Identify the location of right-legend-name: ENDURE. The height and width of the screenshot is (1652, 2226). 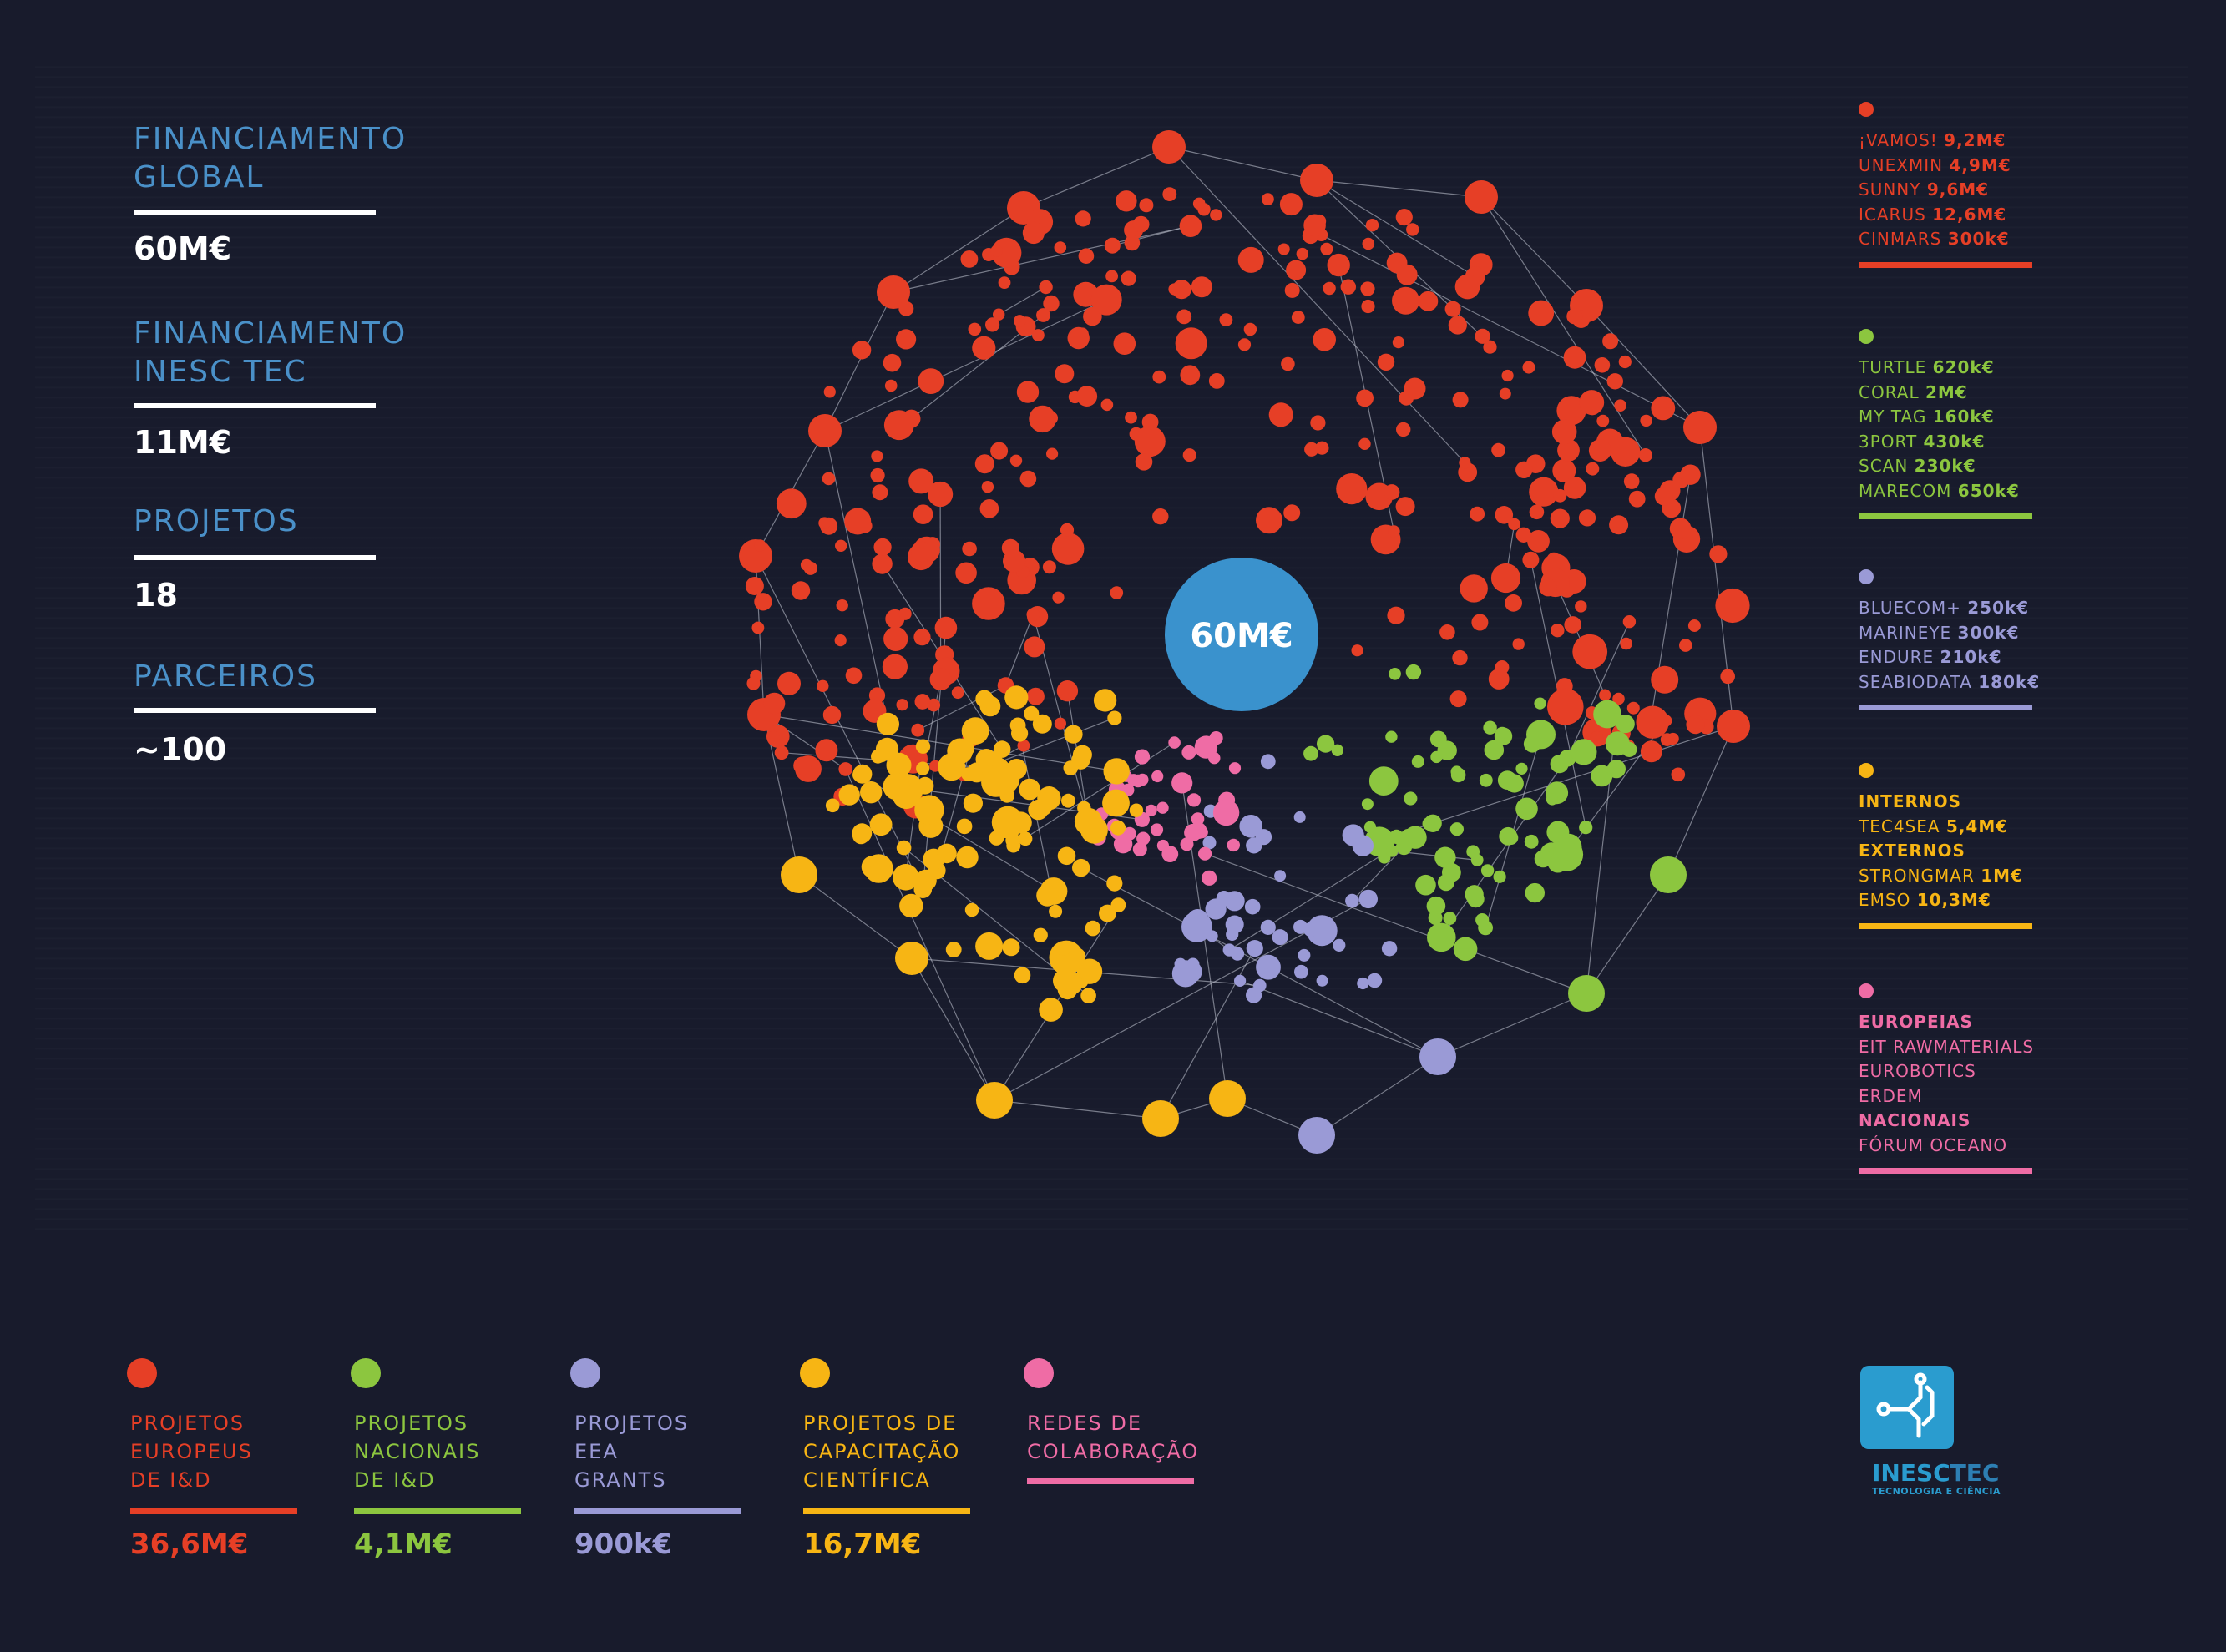
(1899, 657).